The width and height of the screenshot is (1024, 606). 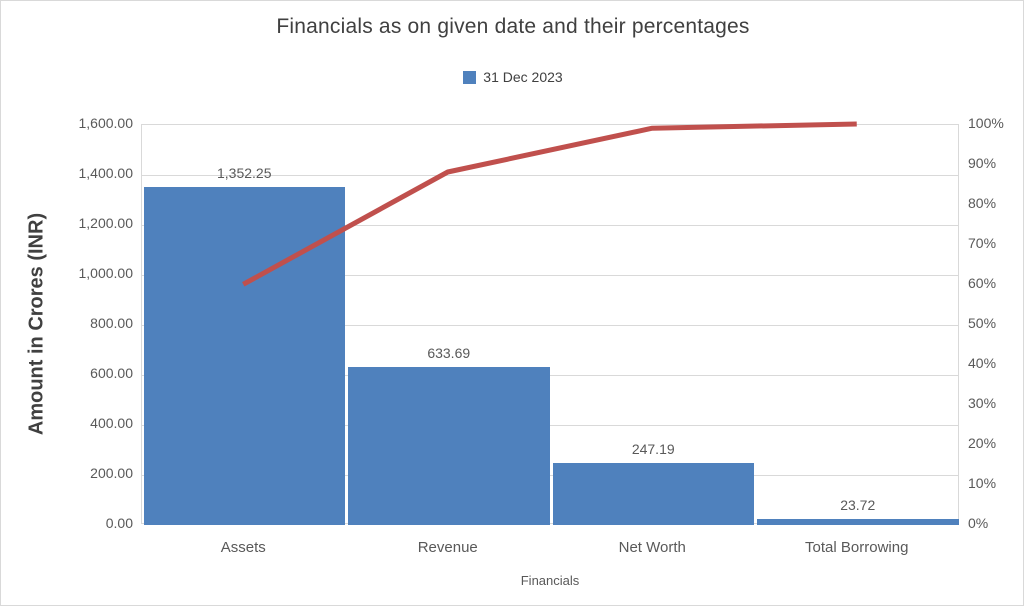 What do you see at coordinates (449, 445) in the screenshot?
I see `bar-revenue` at bounding box center [449, 445].